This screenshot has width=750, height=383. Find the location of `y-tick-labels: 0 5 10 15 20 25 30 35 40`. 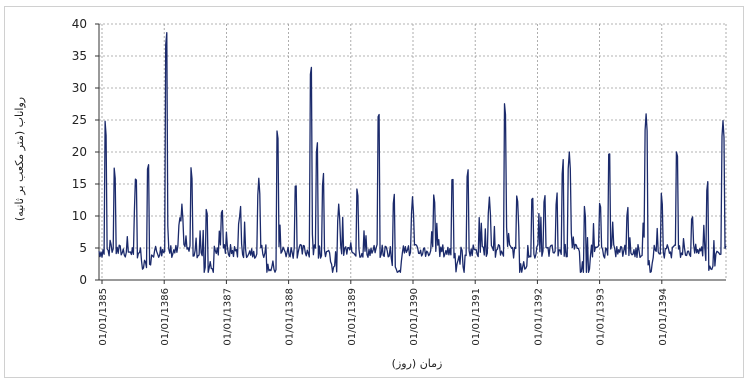

y-tick-labels: 0 5 10 15 20 25 30 35 40 is located at coordinates (85, 152).